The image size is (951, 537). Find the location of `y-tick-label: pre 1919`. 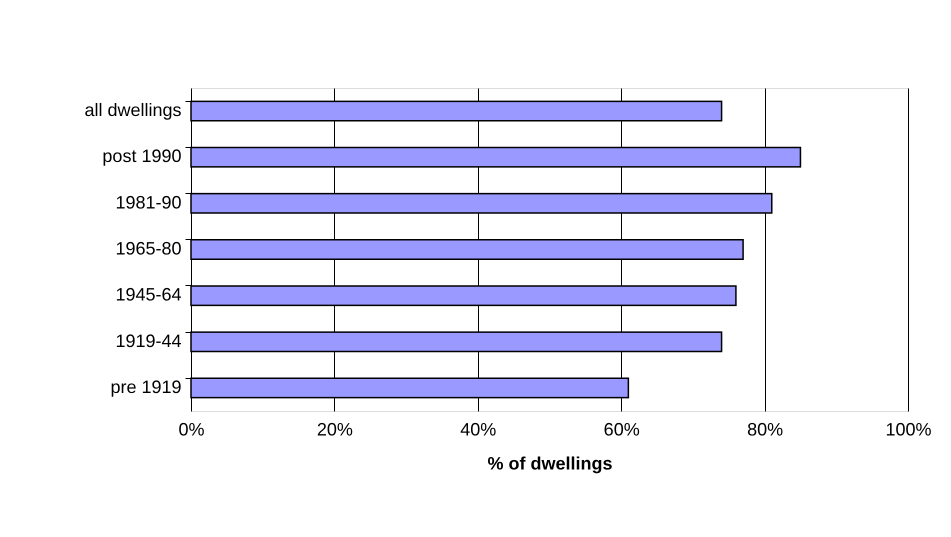

y-tick-label: pre 1919 is located at coordinates (146, 386).